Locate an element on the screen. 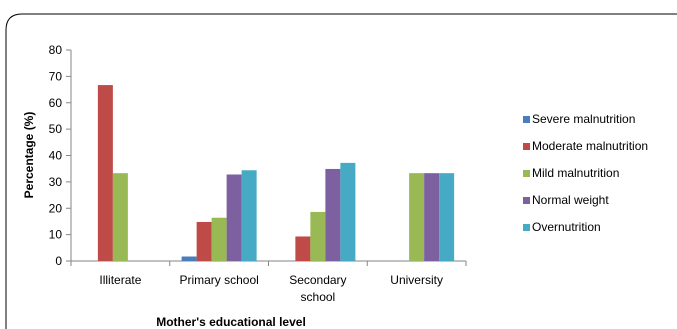 The height and width of the screenshot is (329, 677). y-axis-title: Percentage (%) is located at coordinates (29, 155).